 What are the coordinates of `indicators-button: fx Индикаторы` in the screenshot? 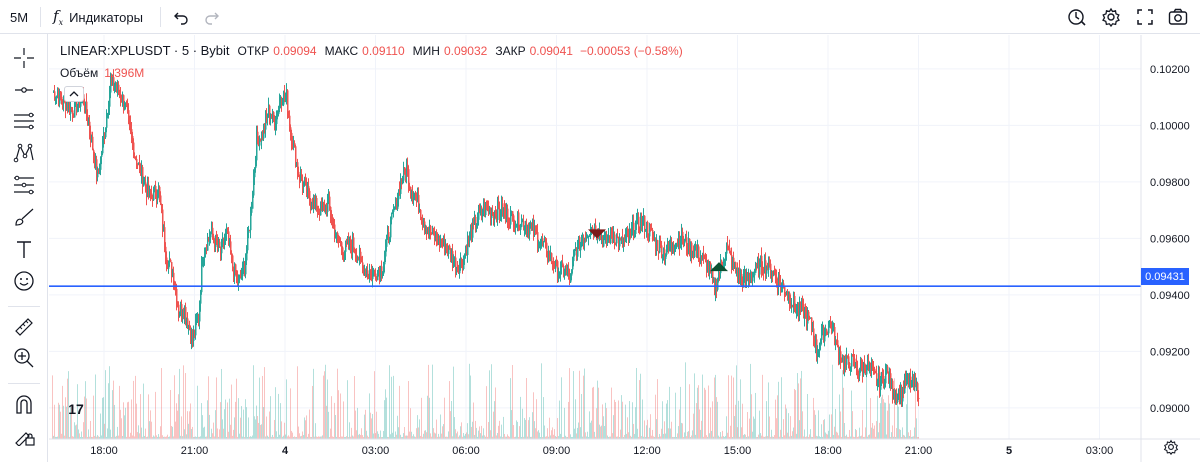 It's located at (98, 17).